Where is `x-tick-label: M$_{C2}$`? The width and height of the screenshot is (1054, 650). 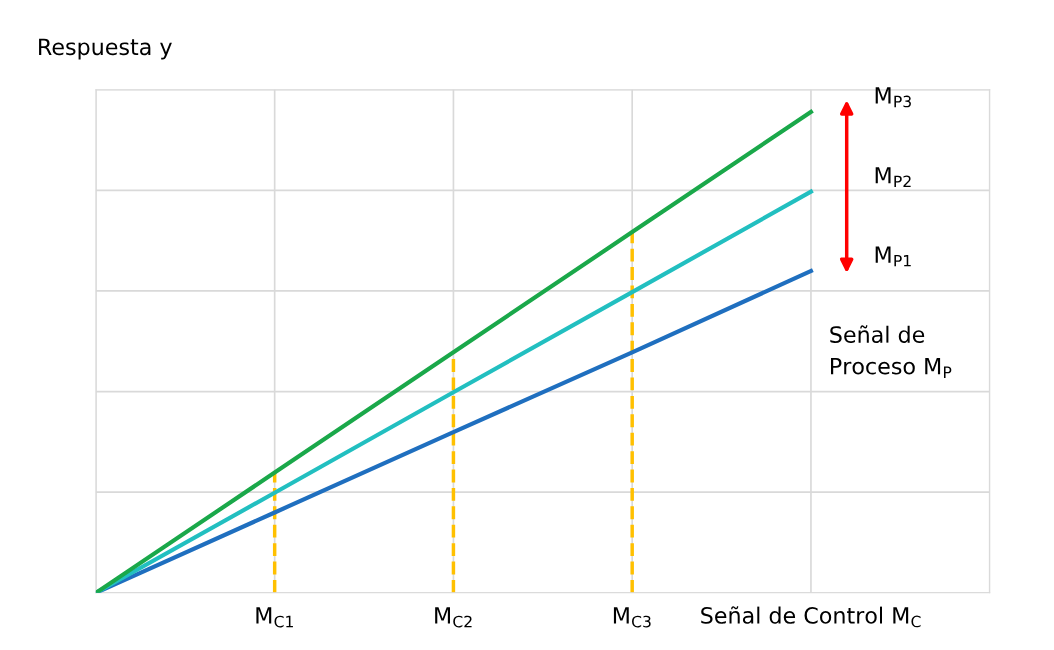 x-tick-label: M$_{C2}$ is located at coordinates (453, 617).